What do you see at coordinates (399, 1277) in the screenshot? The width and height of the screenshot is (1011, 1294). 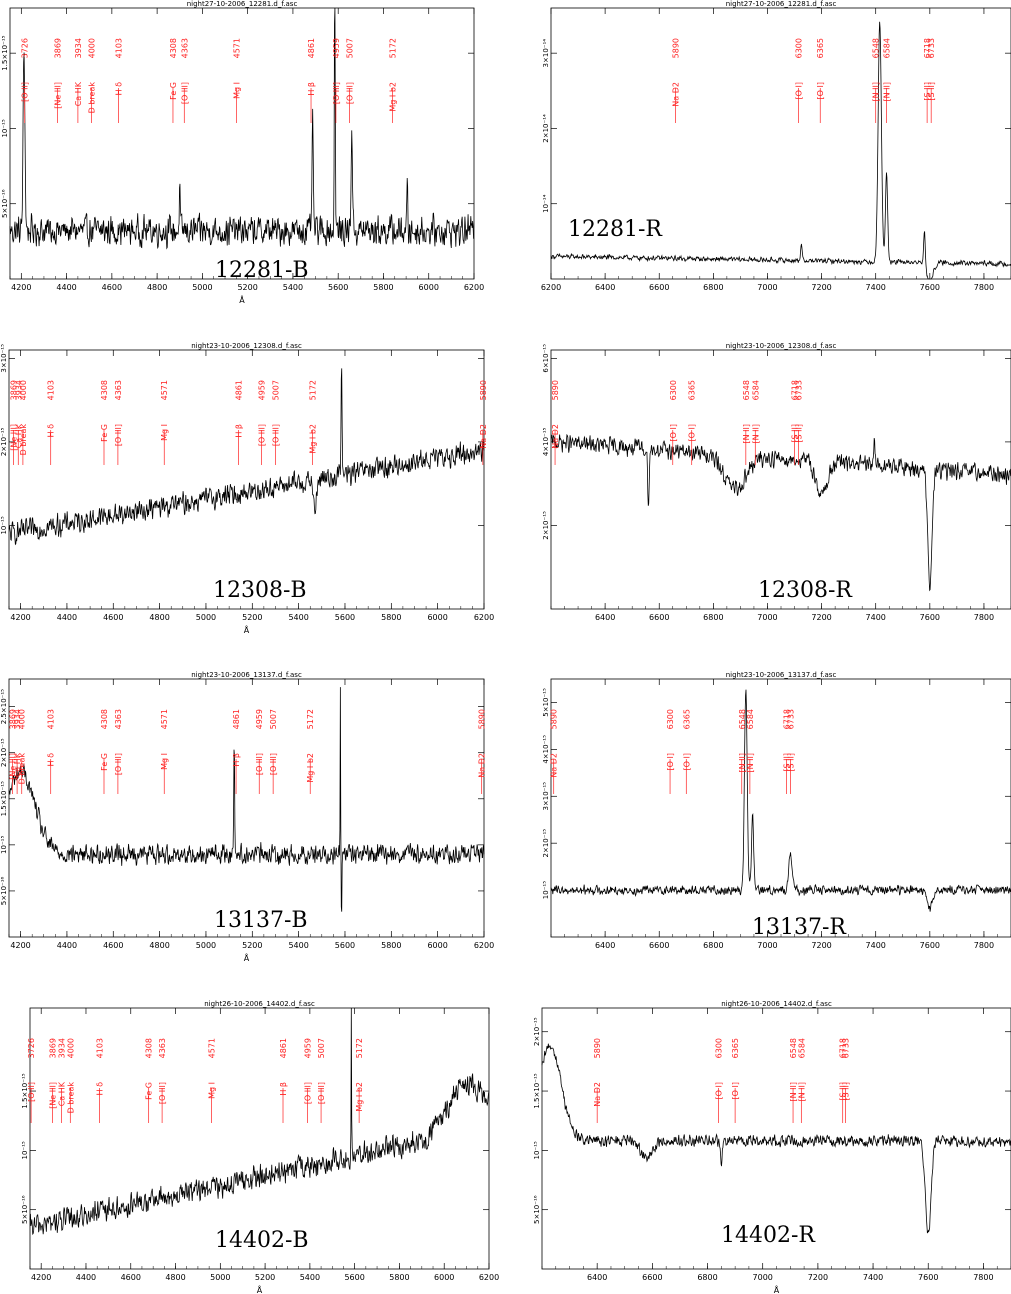 I see `x-tick-label: 5800` at bounding box center [399, 1277].